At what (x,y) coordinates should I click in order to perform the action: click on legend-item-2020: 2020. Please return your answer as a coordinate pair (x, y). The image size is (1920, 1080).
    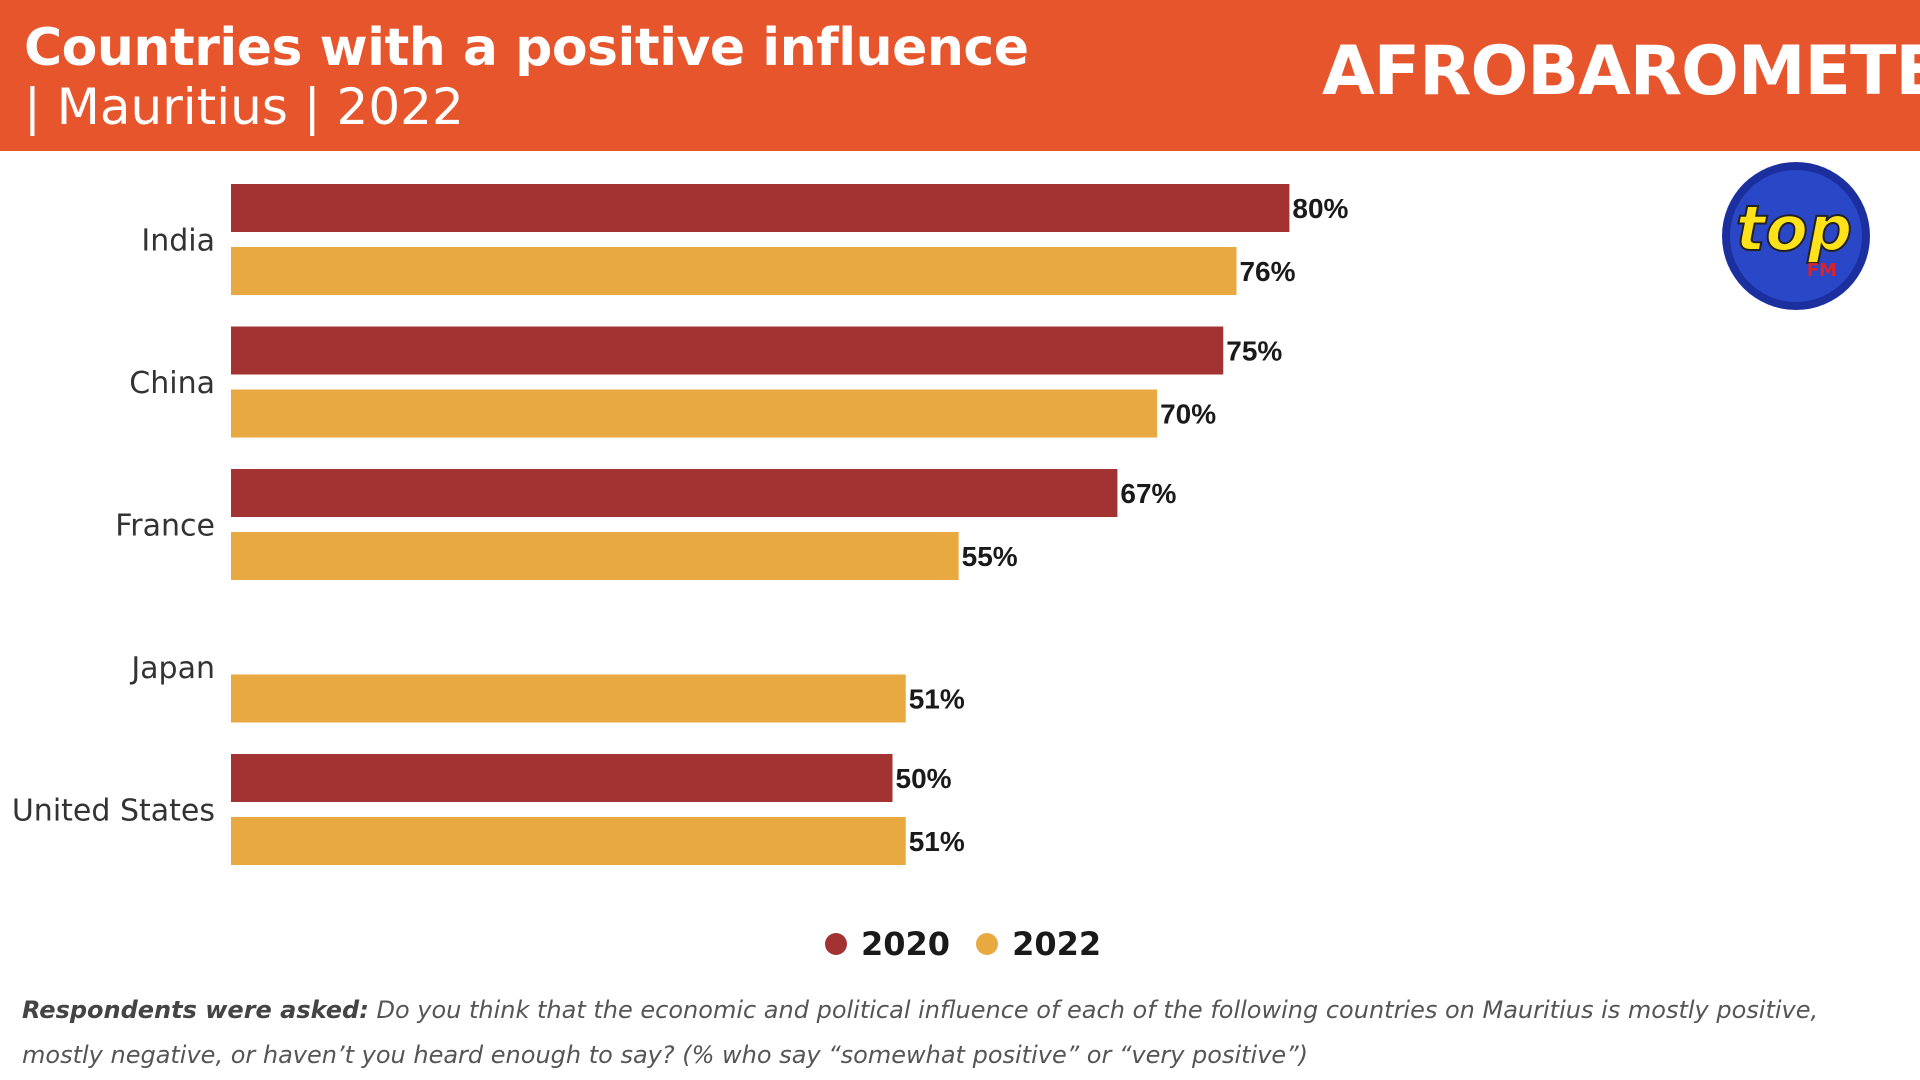
    Looking at the image, I should click on (887, 944).